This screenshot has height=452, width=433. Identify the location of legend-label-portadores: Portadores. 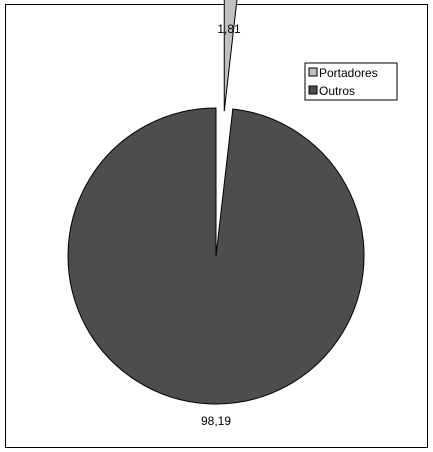
(348, 73).